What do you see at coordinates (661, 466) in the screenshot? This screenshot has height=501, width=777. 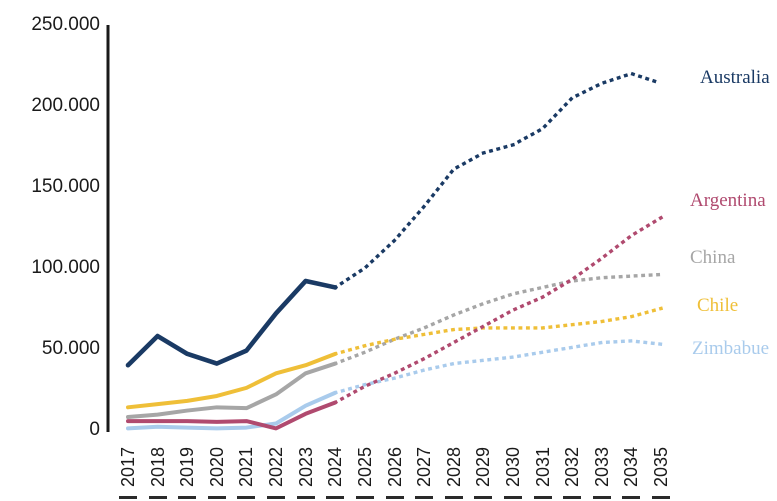 I see `x-tick-label: 2035` at bounding box center [661, 466].